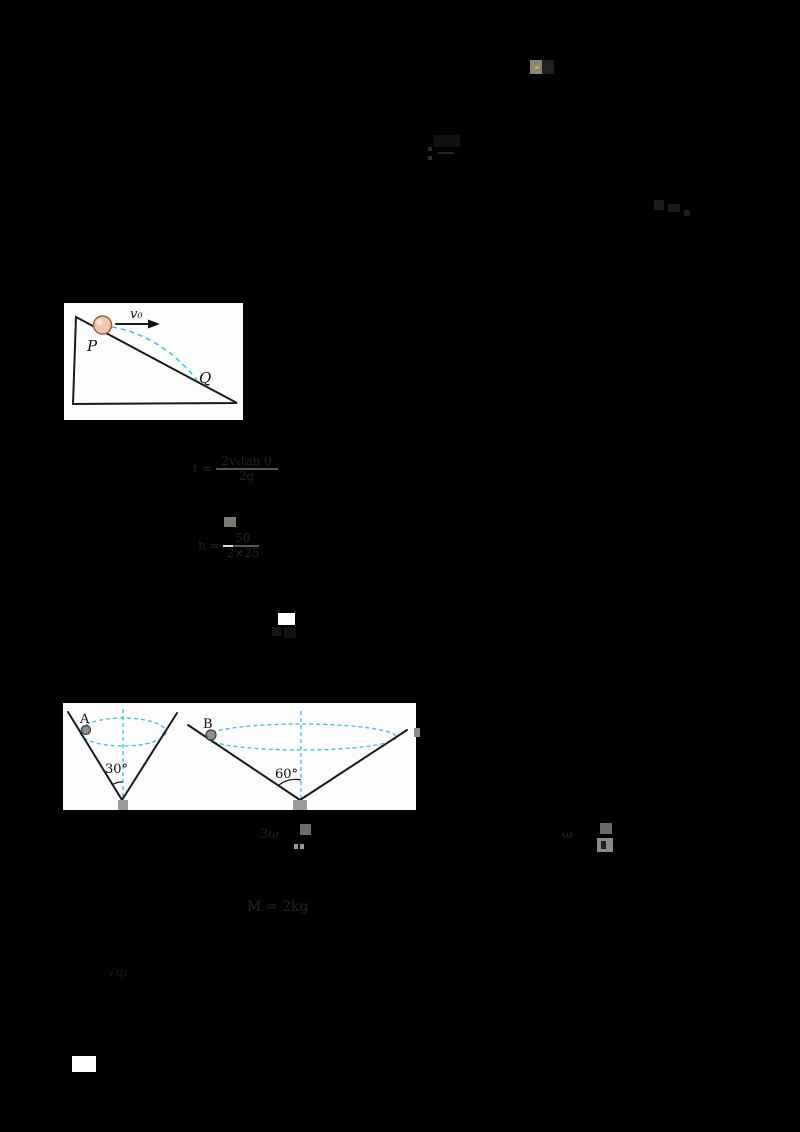 The width and height of the screenshot is (800, 1132). What do you see at coordinates (603, 845) in the screenshot?
I see `omega-right-chip-inner-mark` at bounding box center [603, 845].